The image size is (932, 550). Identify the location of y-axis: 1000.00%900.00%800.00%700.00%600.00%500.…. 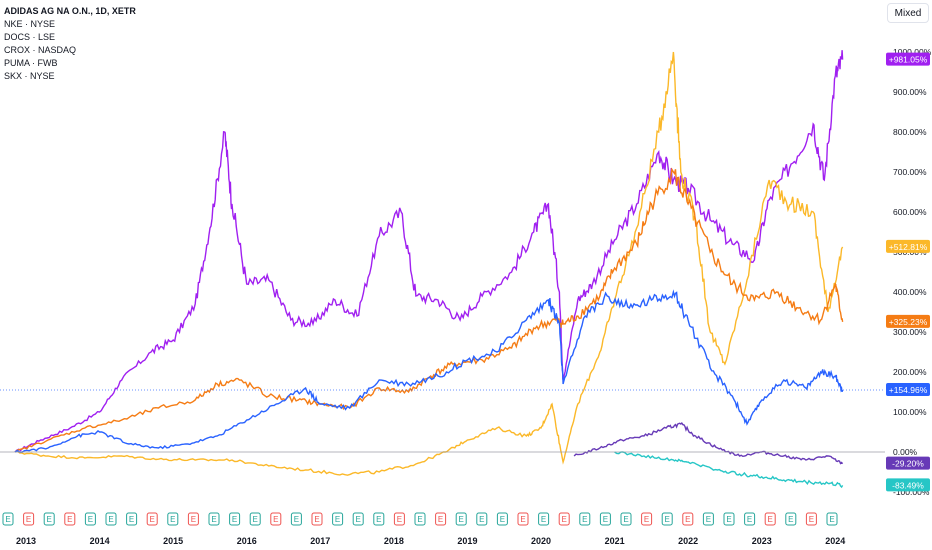
(912, 272).